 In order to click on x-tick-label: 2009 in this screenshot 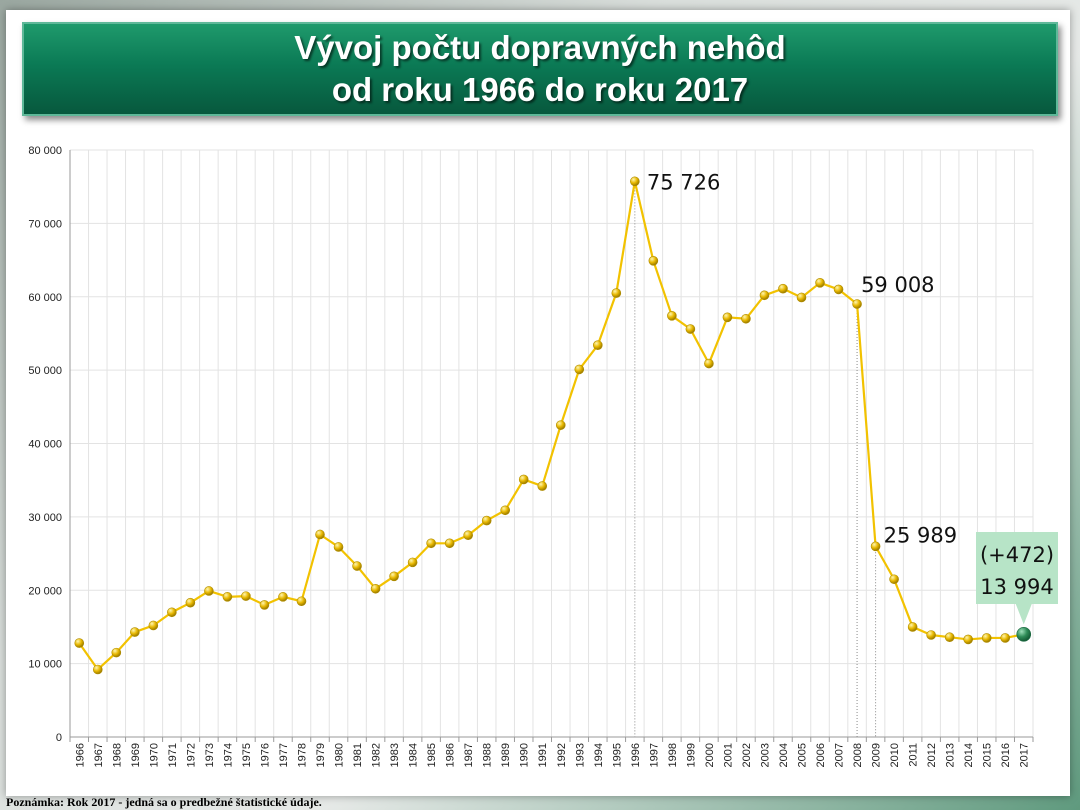, I will do `click(877, 755)`.